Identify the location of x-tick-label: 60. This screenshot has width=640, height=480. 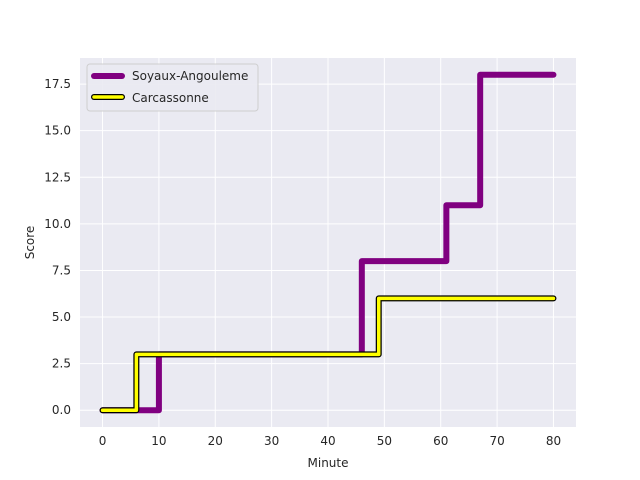
(440, 441).